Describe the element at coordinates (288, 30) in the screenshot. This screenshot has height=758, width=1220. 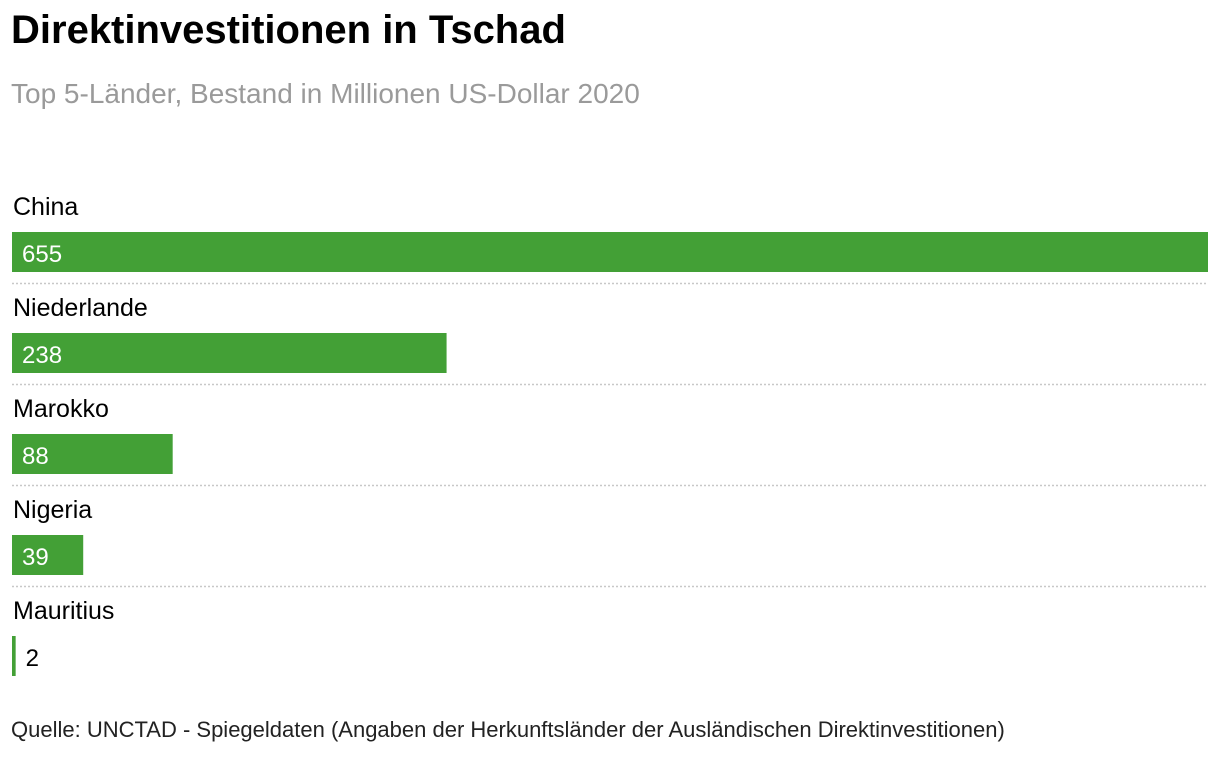
I see `chart-title: Direktinvestitionen in Tschad` at that location.